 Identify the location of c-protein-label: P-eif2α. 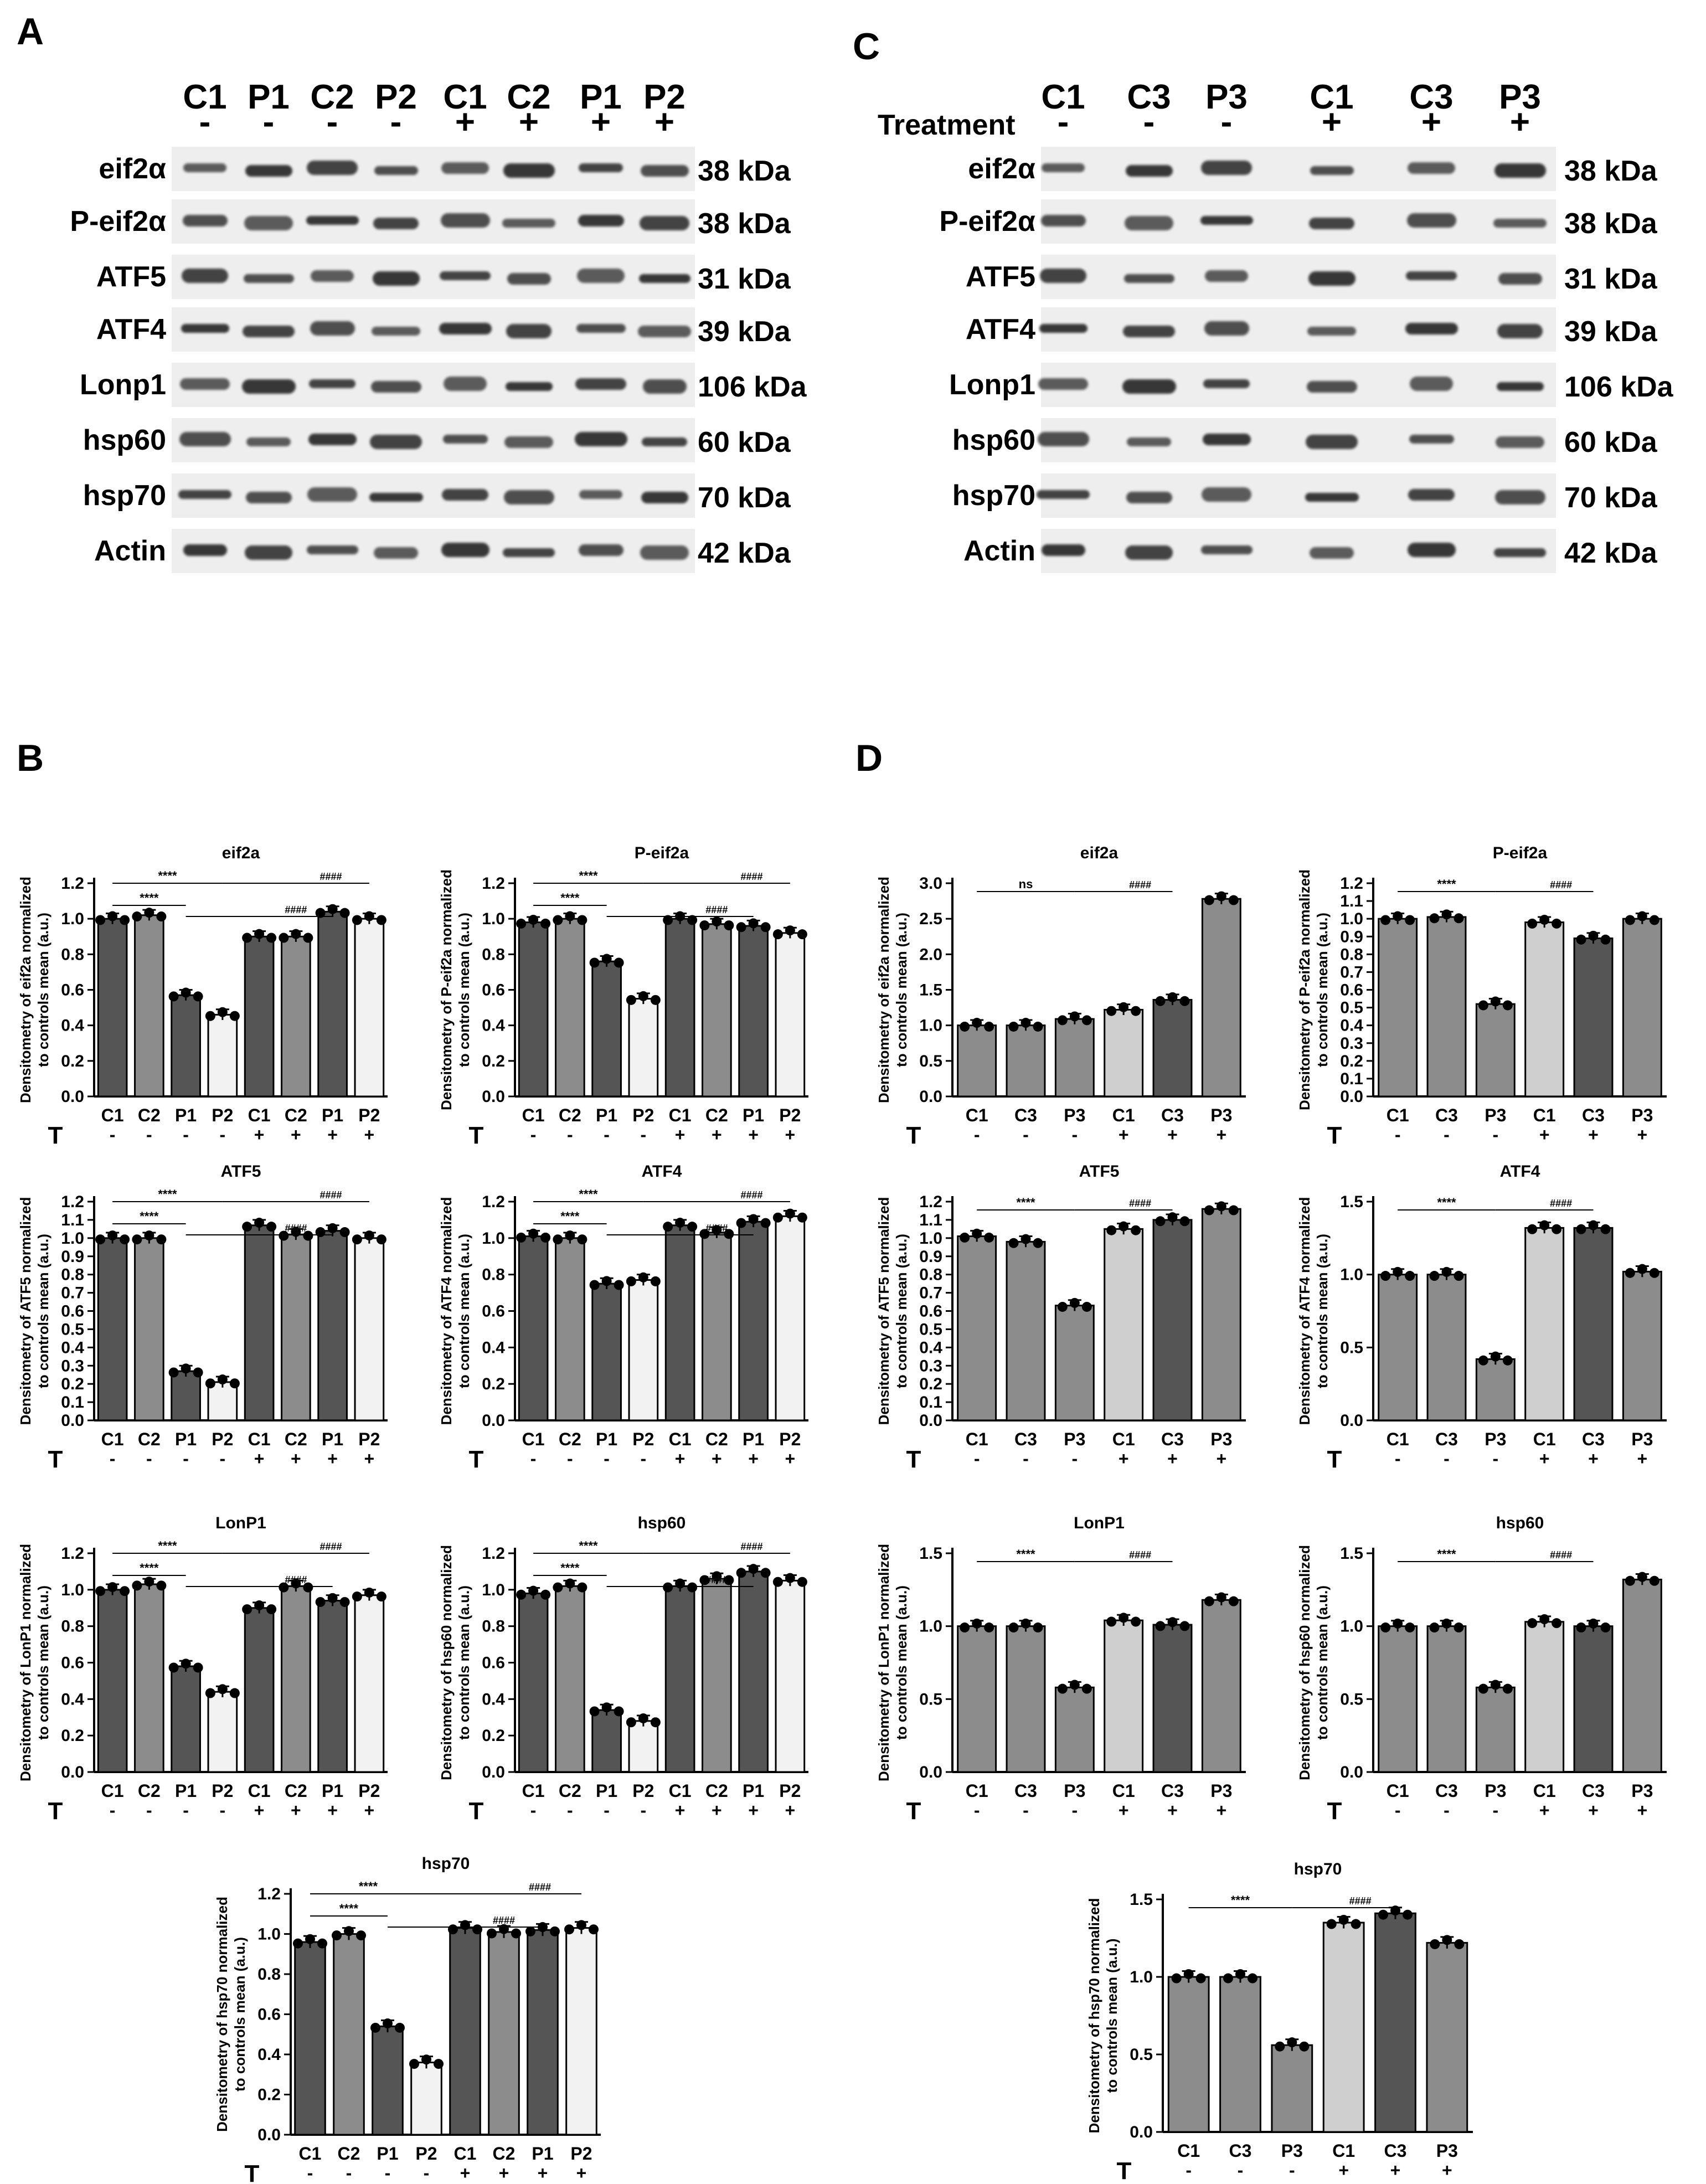
(987, 221).